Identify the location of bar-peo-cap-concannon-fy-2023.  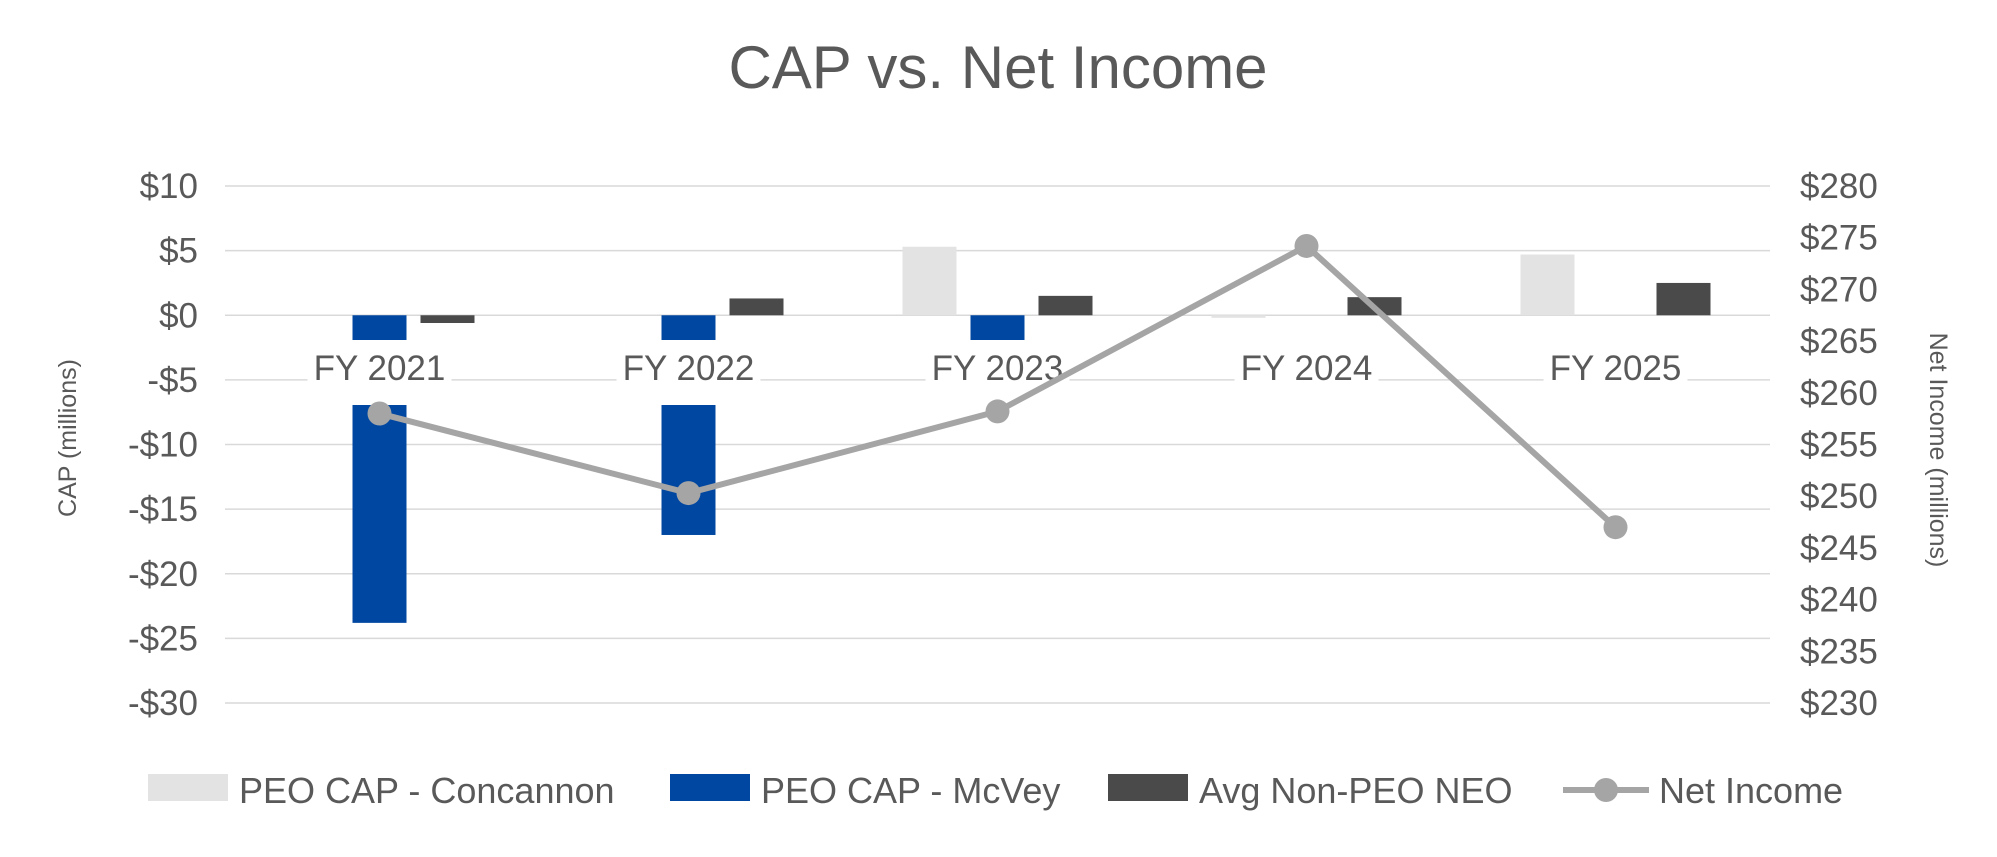
(929, 281).